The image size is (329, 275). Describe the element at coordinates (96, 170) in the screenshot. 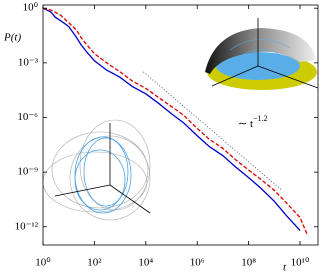

I see `inset-tangle` at that location.